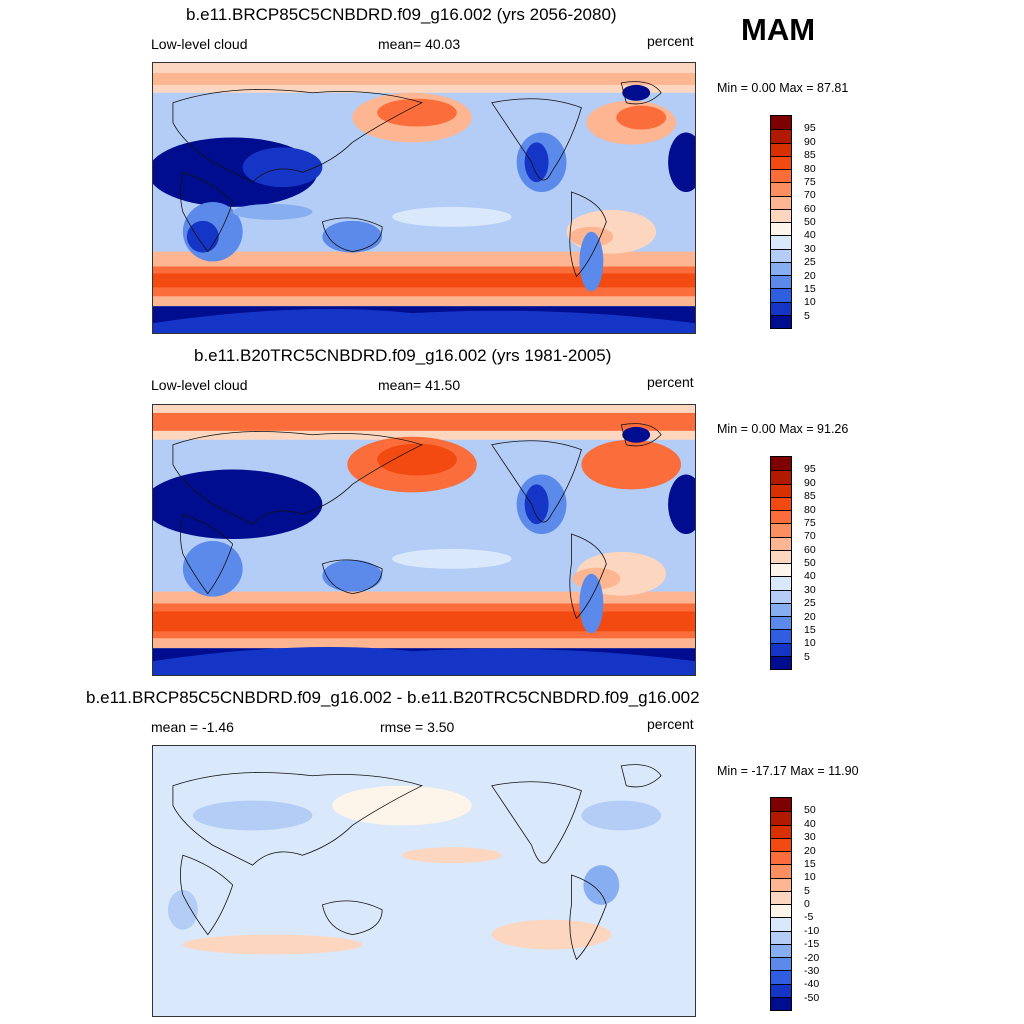  Describe the element at coordinates (810, 549) in the screenshot. I see `colorbar-tick-label: 60` at that location.